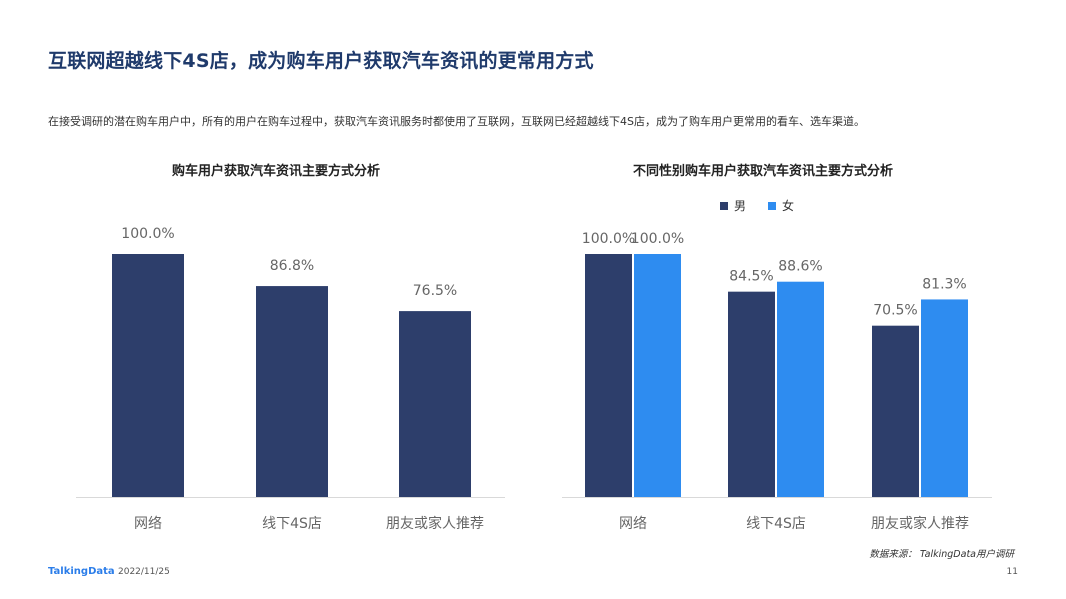 The width and height of the screenshot is (1066, 599). What do you see at coordinates (321, 61) in the screenshot?
I see `page-title: 互联网超越线下4S店，成为购车用户获取汽车资讯的更常用方式` at bounding box center [321, 61].